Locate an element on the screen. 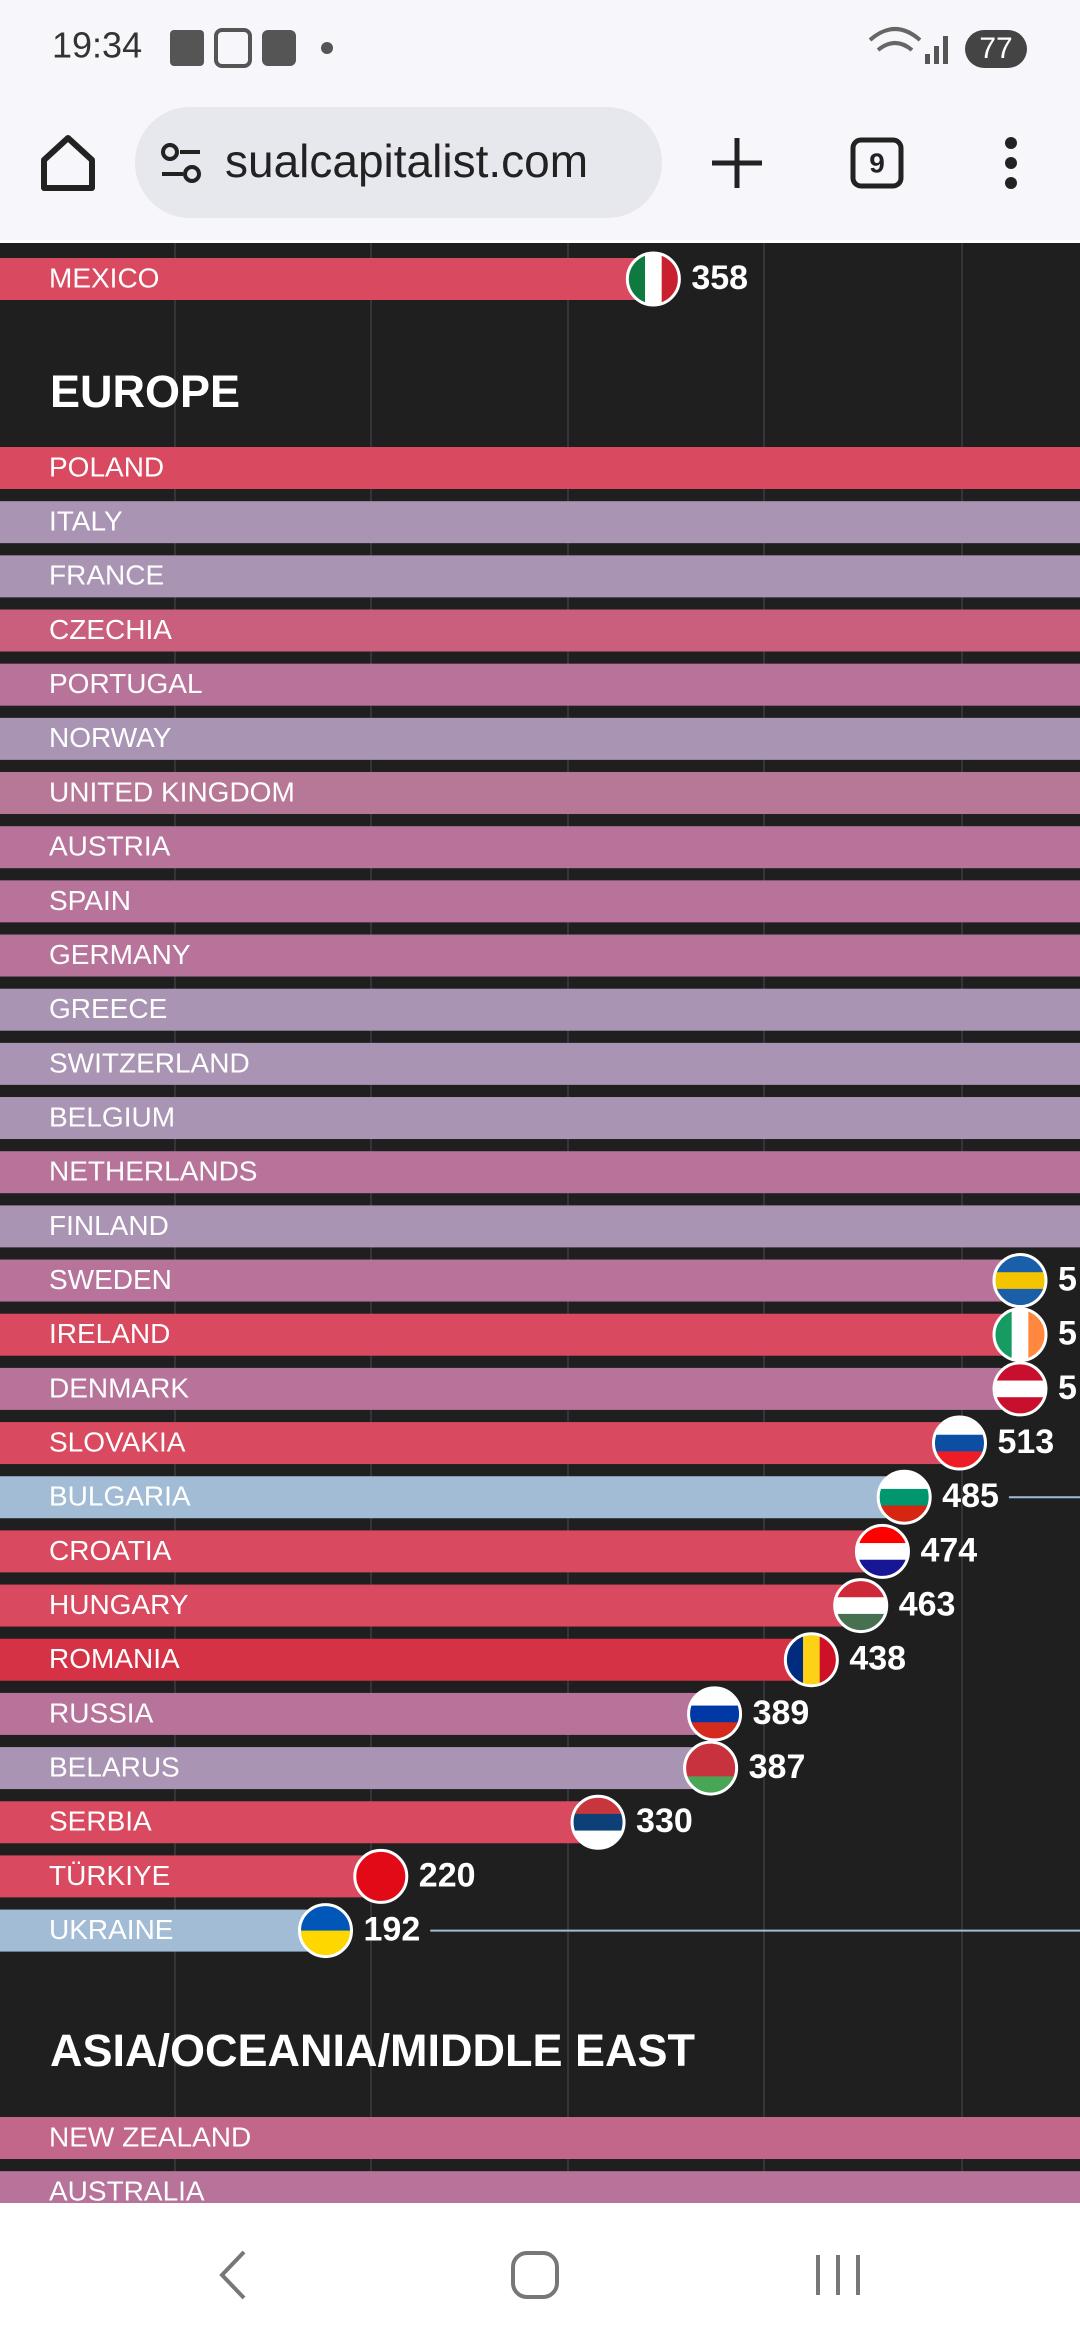 The width and height of the screenshot is (1080, 2340). new-tab-button is located at coordinates (737, 163).